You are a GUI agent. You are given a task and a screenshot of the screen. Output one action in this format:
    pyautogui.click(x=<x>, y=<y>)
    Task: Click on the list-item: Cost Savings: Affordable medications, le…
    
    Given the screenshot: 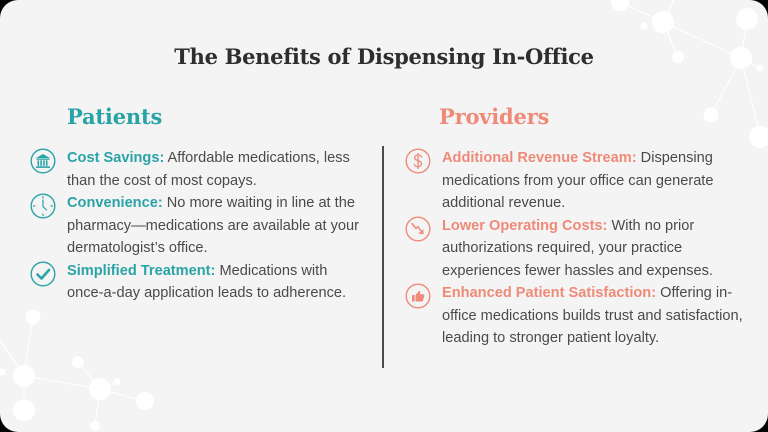 What is the action you would take?
    pyautogui.click(x=195, y=169)
    